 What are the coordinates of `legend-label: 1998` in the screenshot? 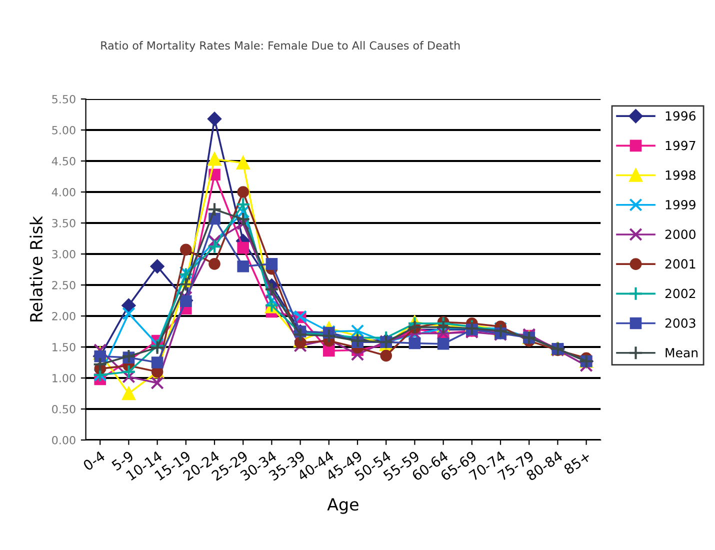 It's located at (681, 175).